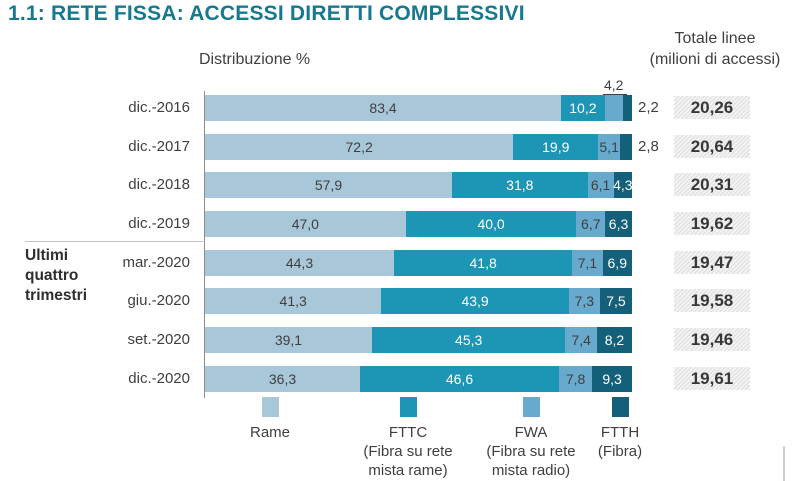  I want to click on chart-row: set.-2020 39,1 45,3 7,4 8,2 19,46, so click(400, 340).